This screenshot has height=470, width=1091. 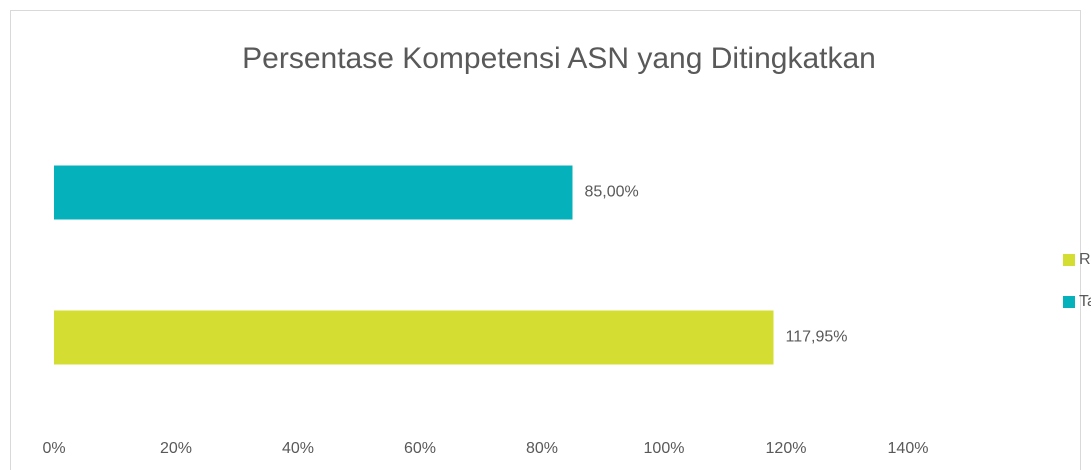 What do you see at coordinates (542, 448) in the screenshot?
I see `x-tick-label: 80%` at bounding box center [542, 448].